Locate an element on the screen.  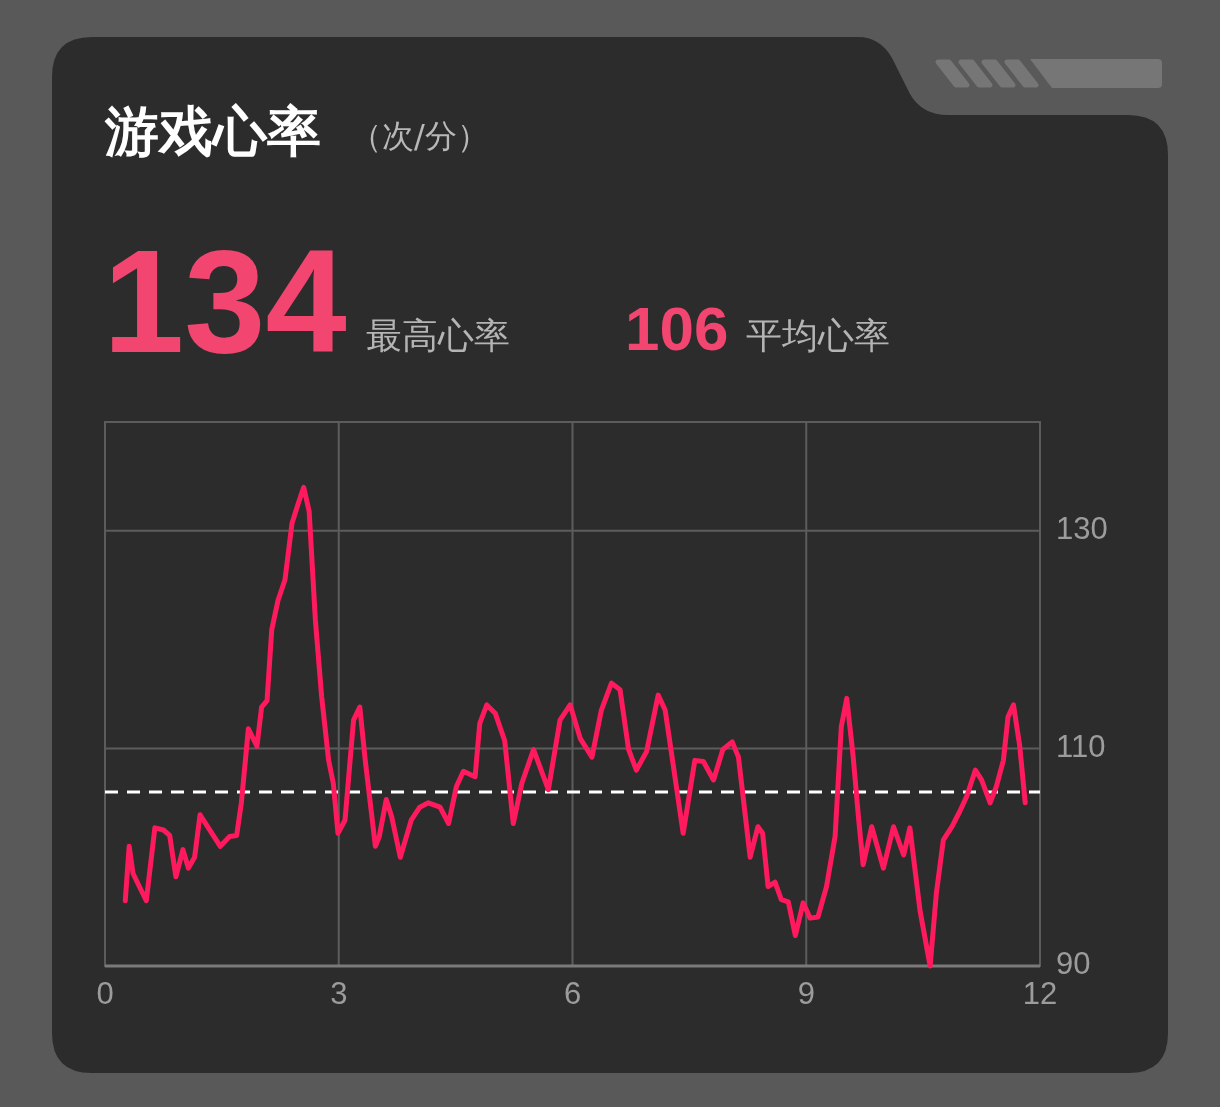
x-tick-label: 3 is located at coordinates (339, 994).